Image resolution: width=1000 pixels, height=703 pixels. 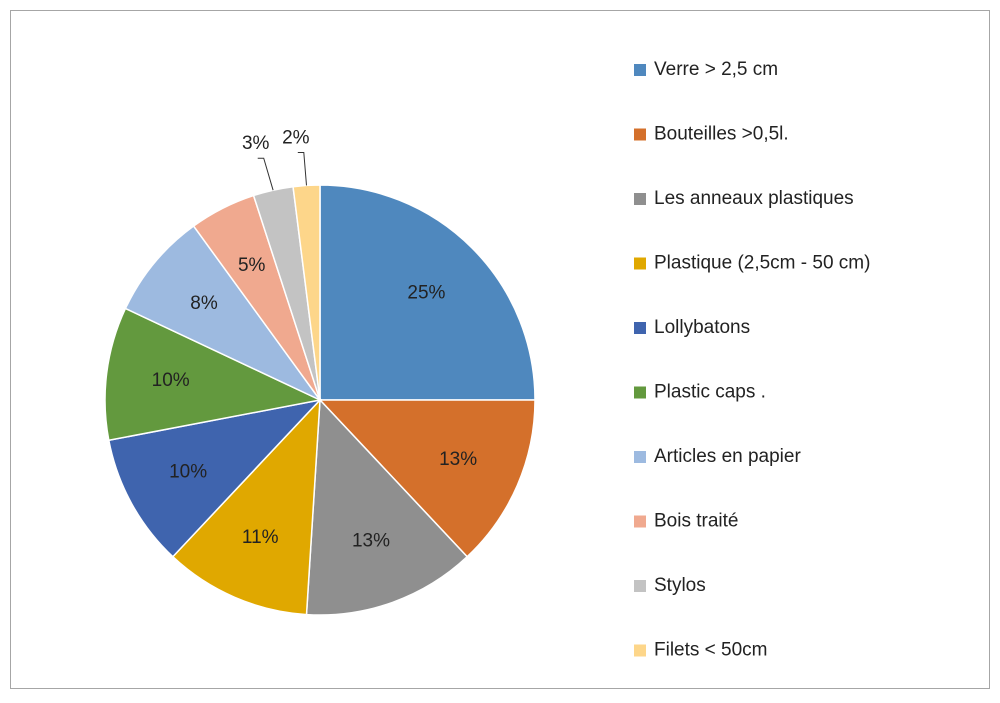 I want to click on data-label: 25%, so click(x=426, y=293).